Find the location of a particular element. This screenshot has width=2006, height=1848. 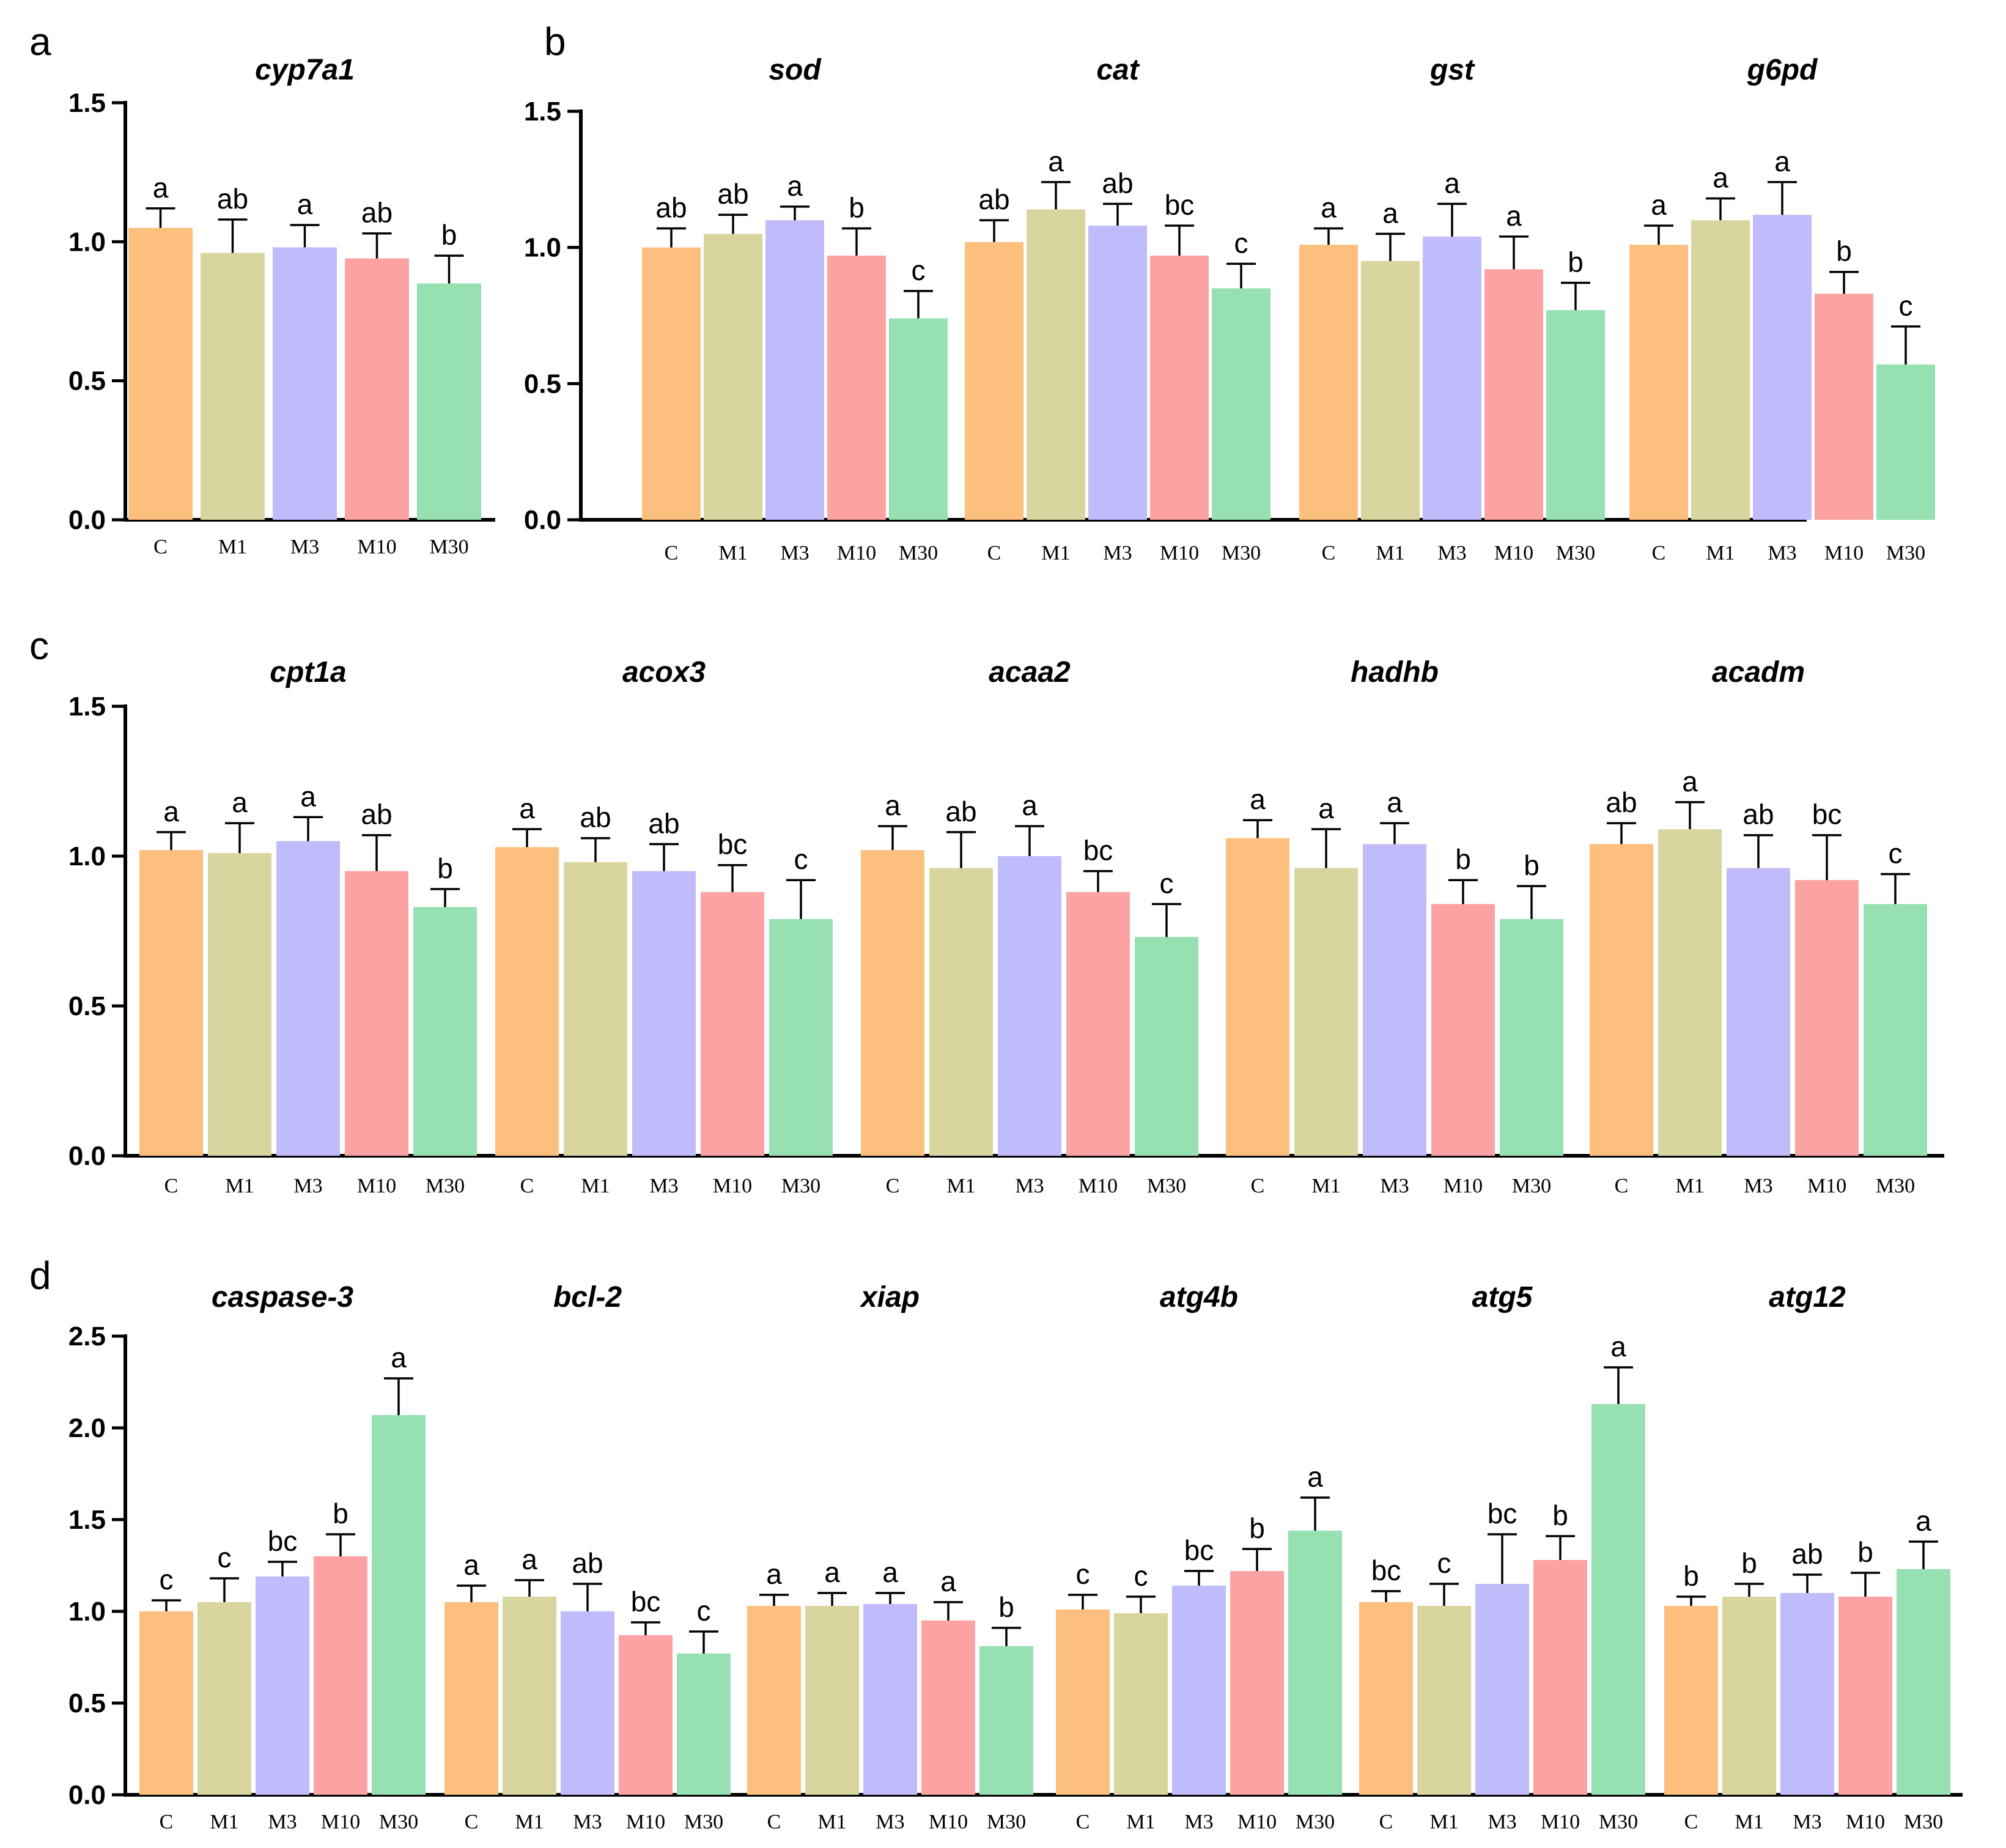

gene-title: atg5 is located at coordinates (1502, 1297).